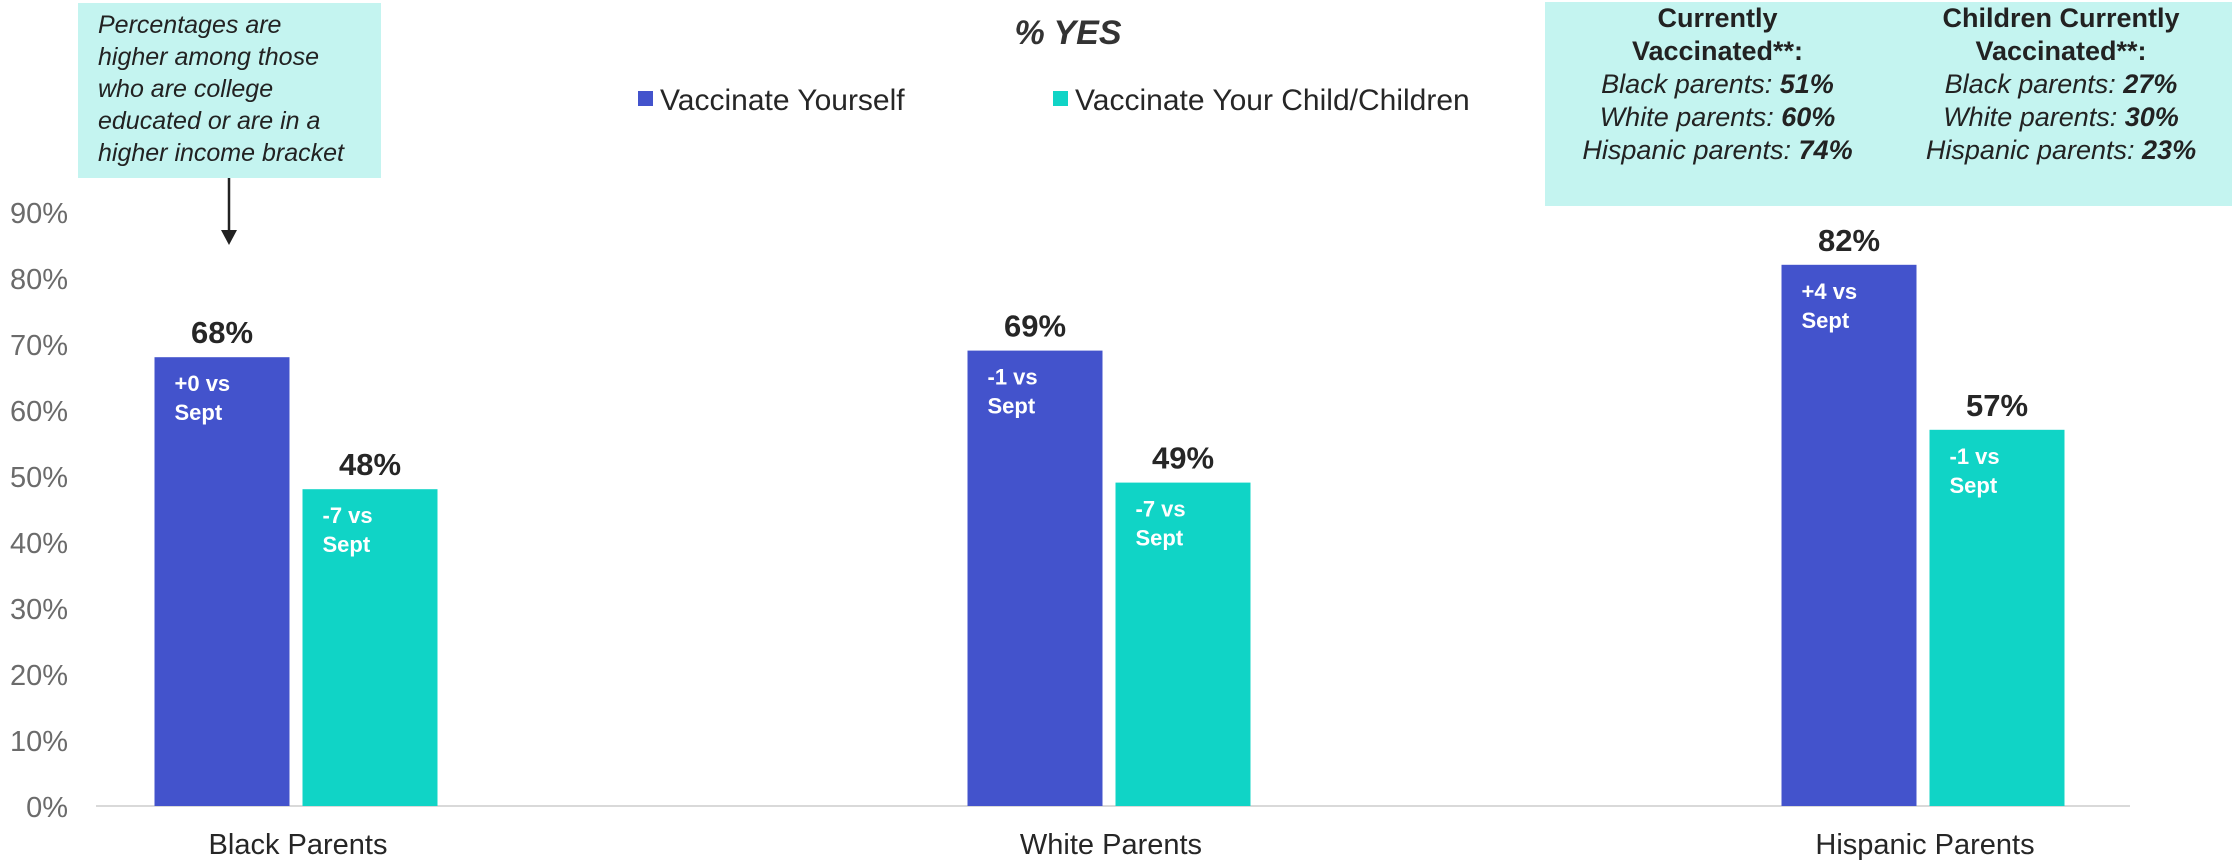 The image size is (2232, 860). Describe the element at coordinates (1849, 240) in the screenshot. I see `bar-value-label: 82%` at that location.